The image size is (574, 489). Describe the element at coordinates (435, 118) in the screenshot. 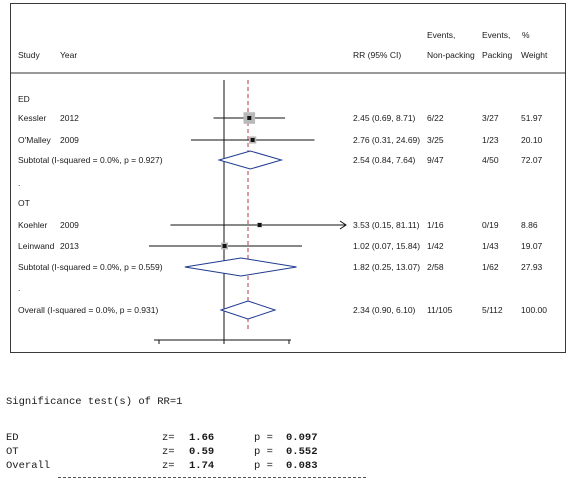

I see `events-nonpacking: 6/22` at that location.